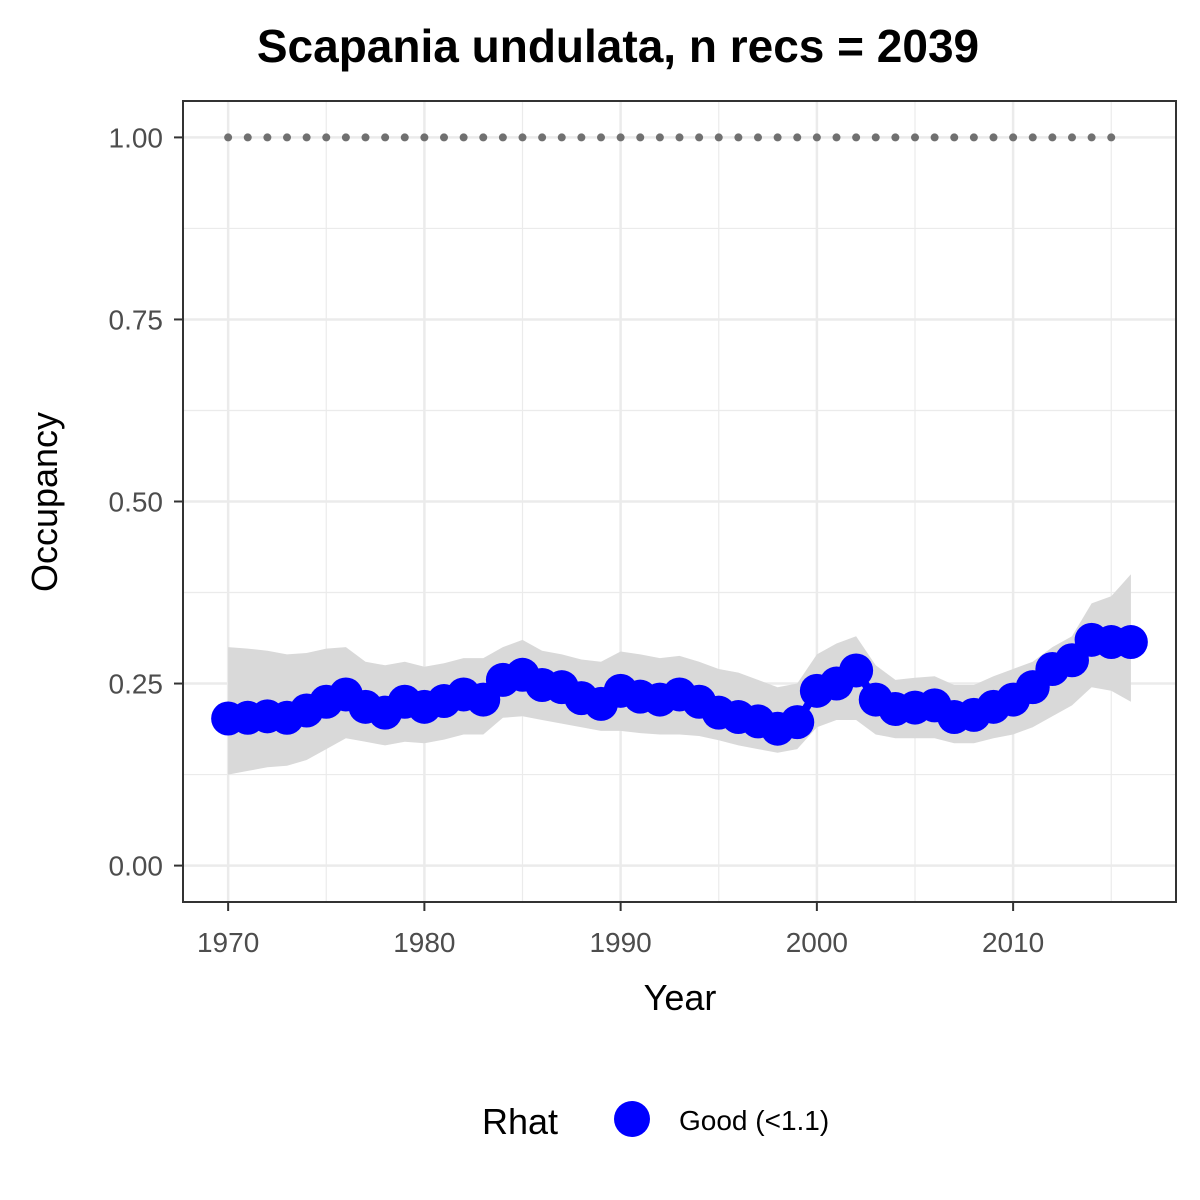  I want to click on ribbon-area, so click(679, 674).